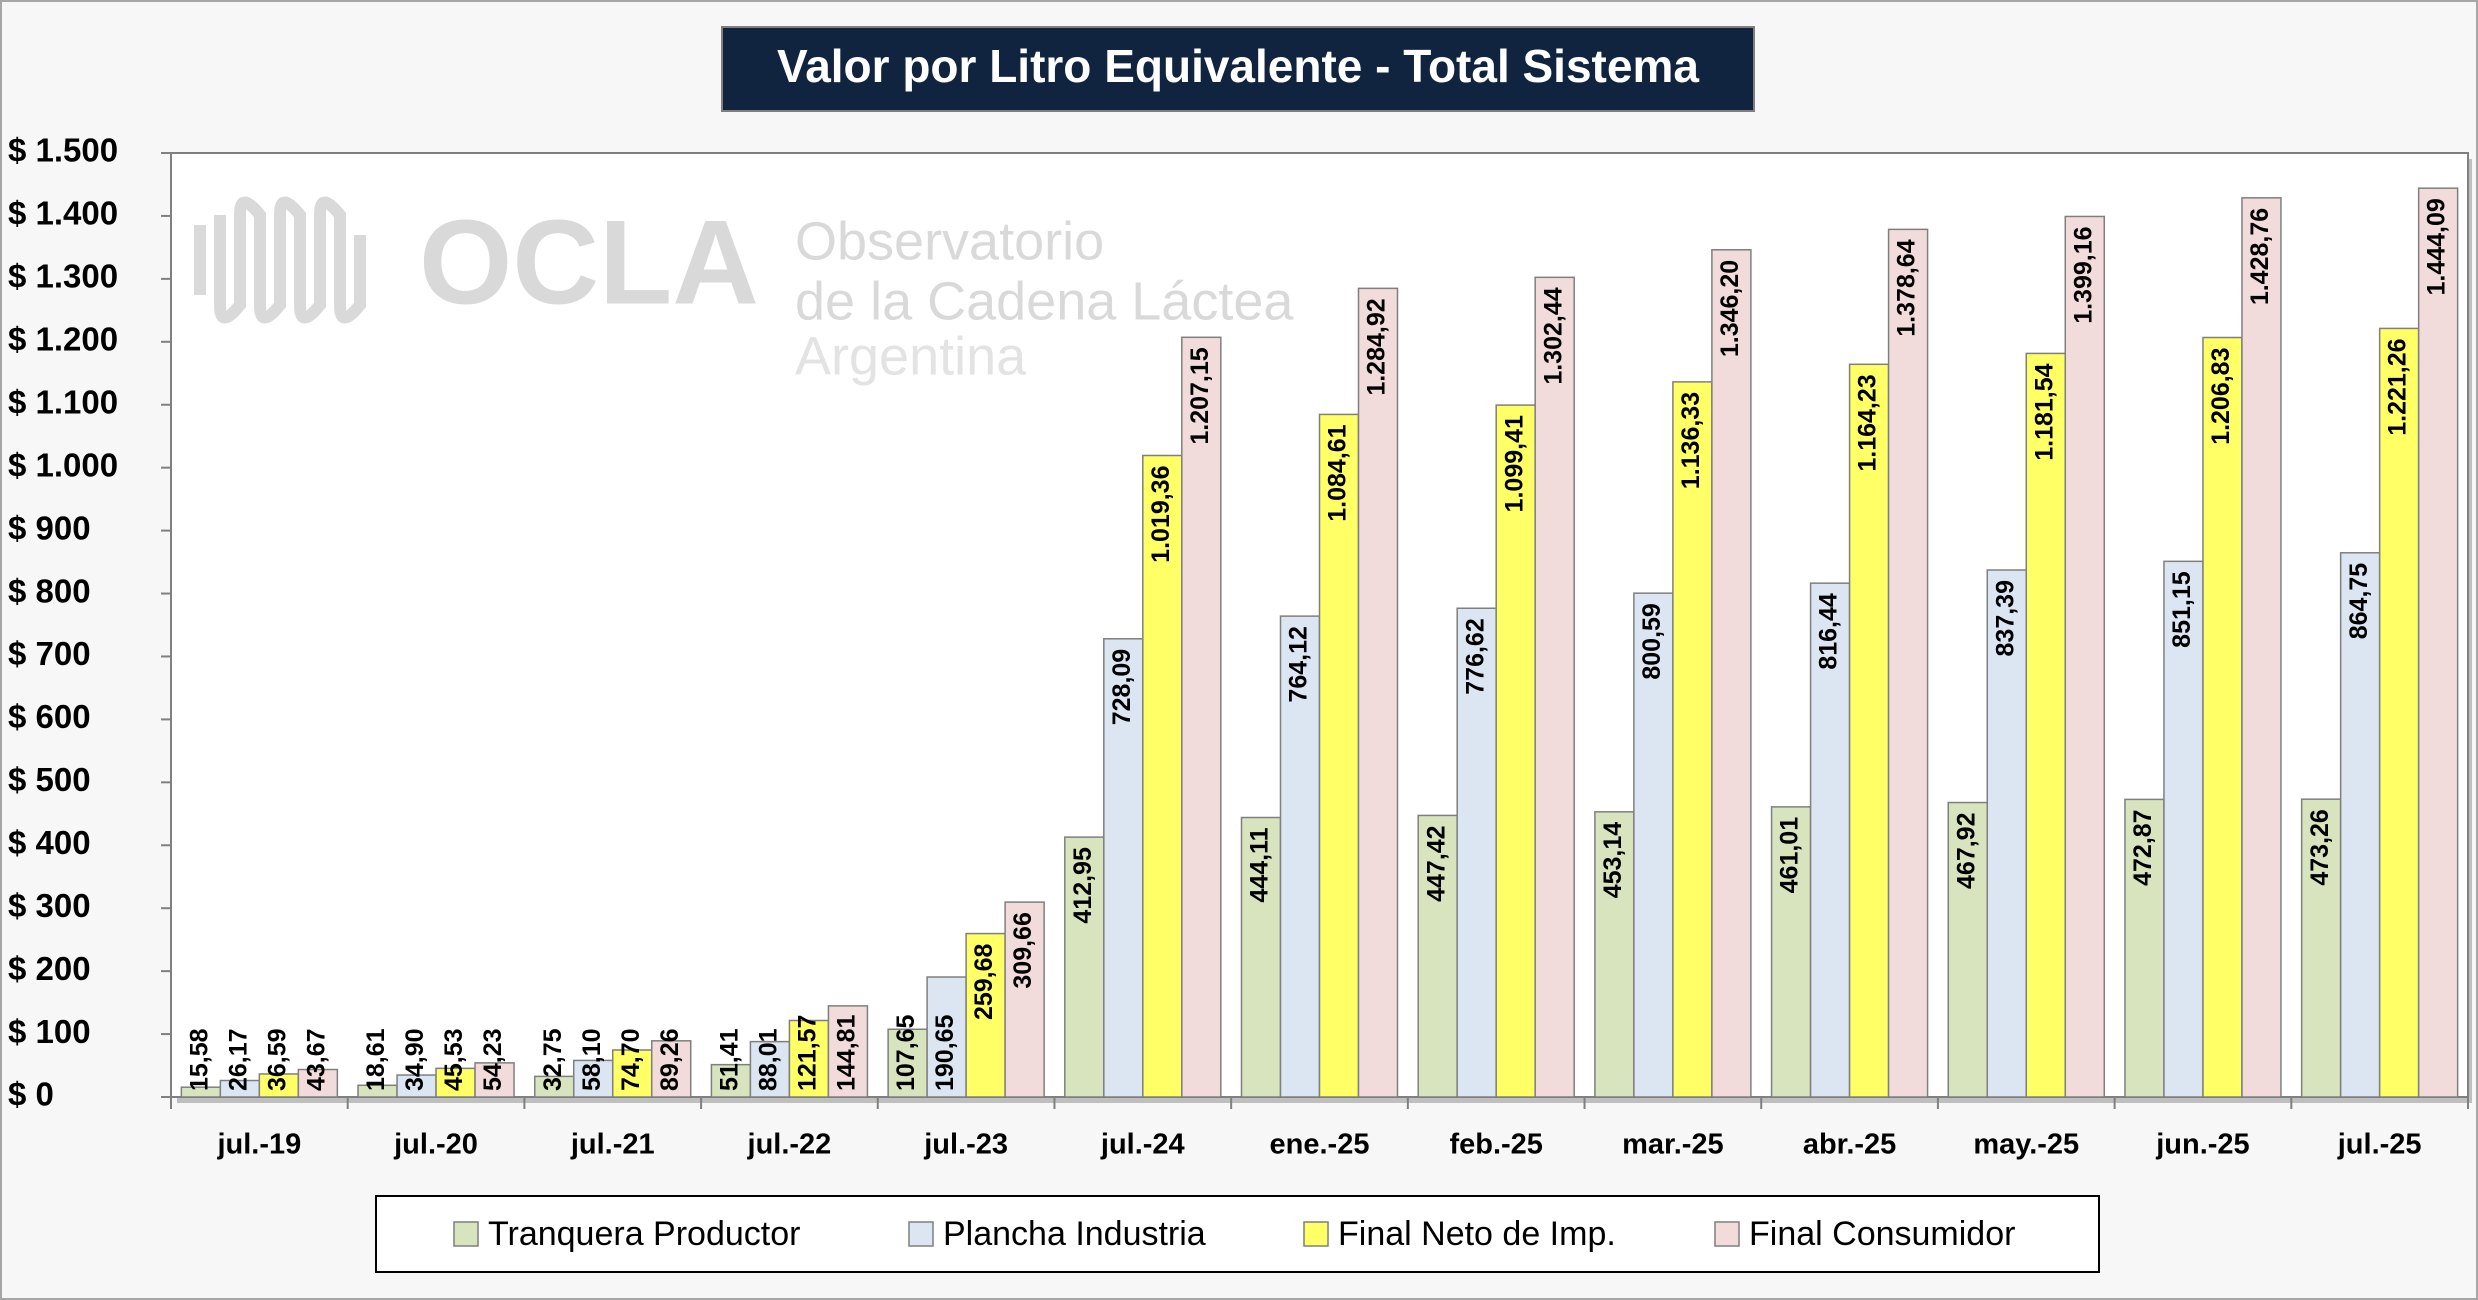 The image size is (2478, 1300). Describe the element at coordinates (1044, 301) in the screenshot. I see `watermark-line: de la Cadena Láctea` at that location.